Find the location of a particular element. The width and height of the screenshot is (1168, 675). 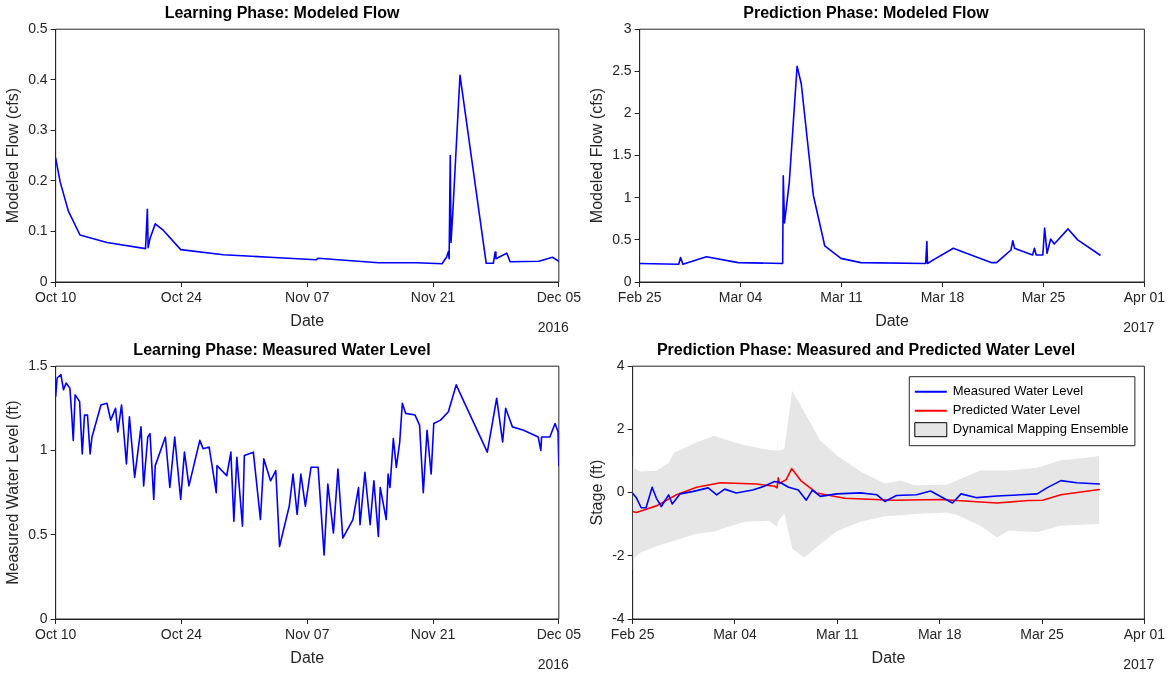

chart-title: Learning Phase: Modeled Flow is located at coordinates (282, 13).